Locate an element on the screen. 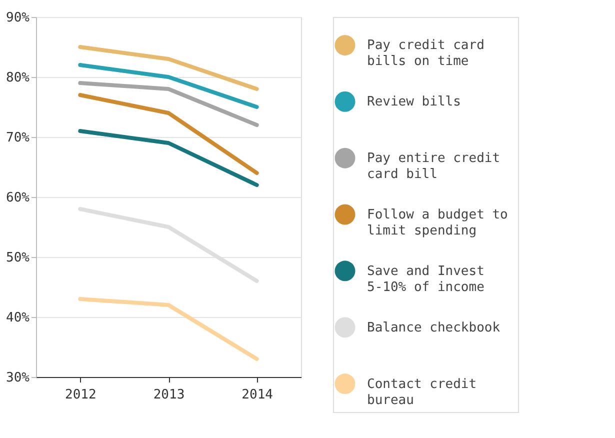 The width and height of the screenshot is (615, 438). y-tick-label: 80% is located at coordinates (18, 78).